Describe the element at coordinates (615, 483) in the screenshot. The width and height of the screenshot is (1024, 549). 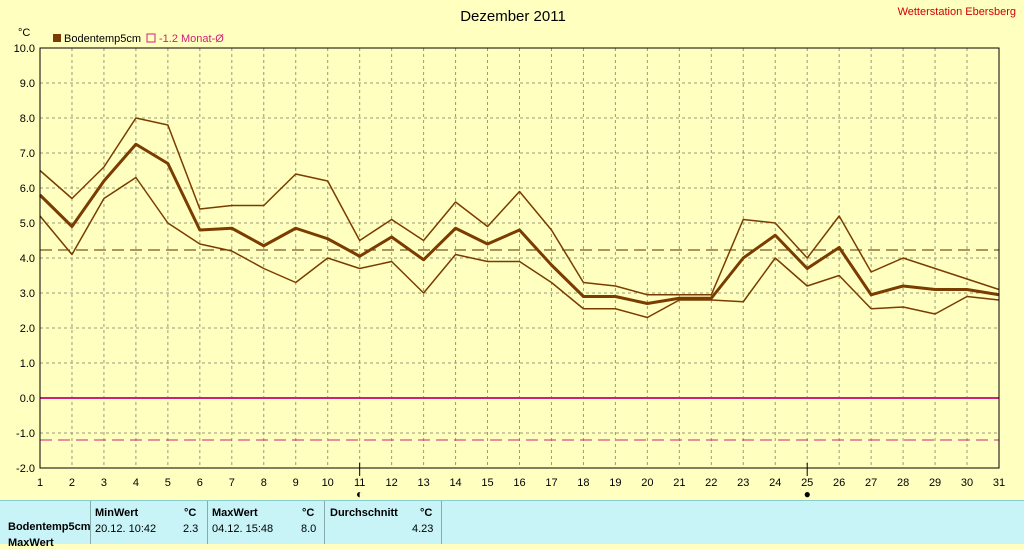
I see `x-tick-label: 19` at that location.